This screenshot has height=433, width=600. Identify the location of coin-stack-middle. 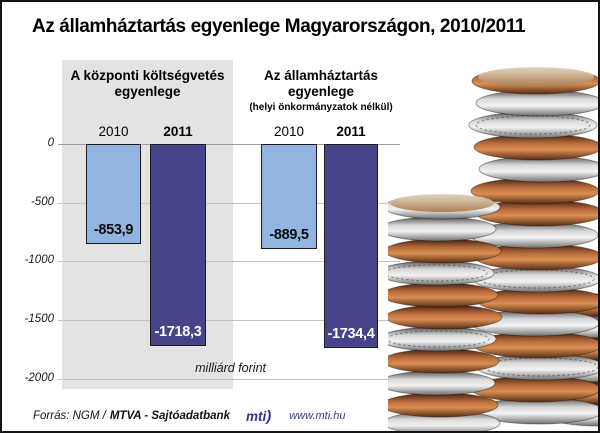
(445, 312).